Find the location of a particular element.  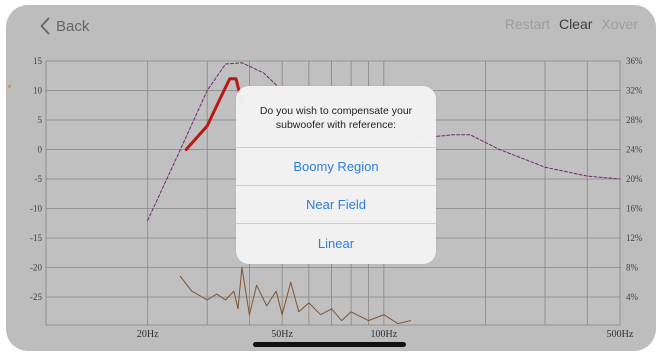

toolbar-actions: Restart Clear Xover is located at coordinates (571, 24).